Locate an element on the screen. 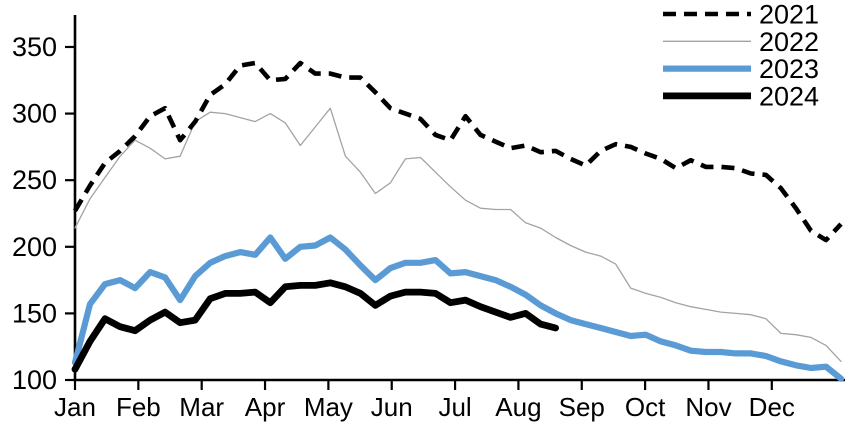 This screenshot has height=430, width=852. x-tick-label: Dec is located at coordinates (772, 407).